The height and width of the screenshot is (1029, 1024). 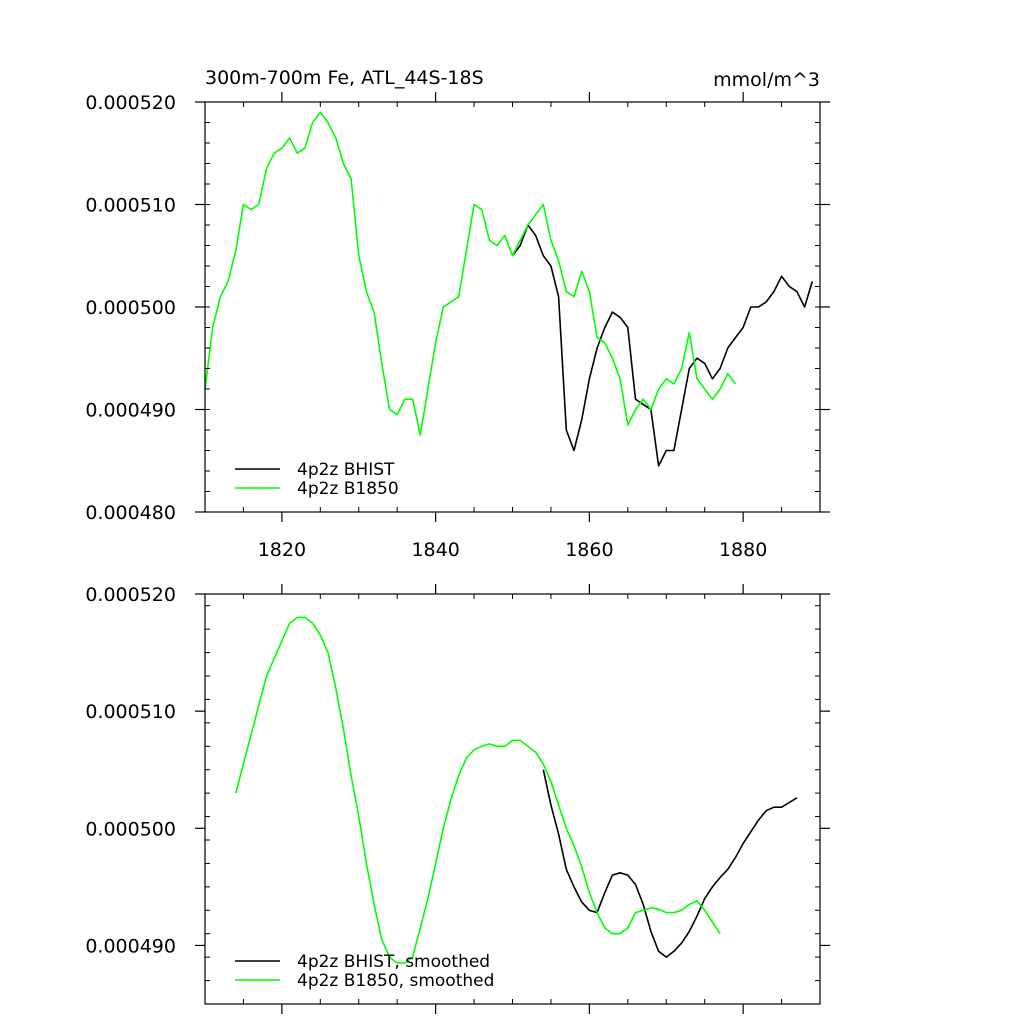 What do you see at coordinates (589, 550) in the screenshot?
I see `x-tick-label: 1860` at bounding box center [589, 550].